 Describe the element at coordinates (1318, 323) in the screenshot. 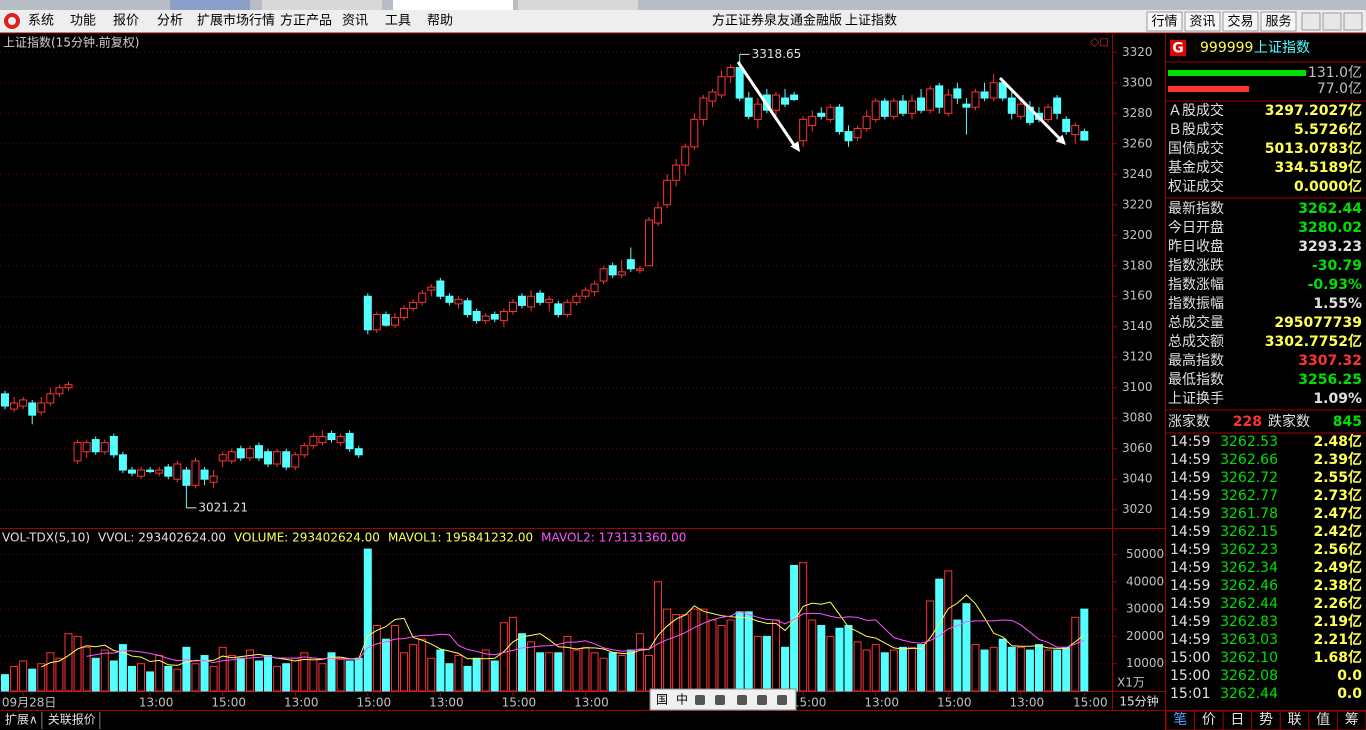

I see `row-value: 295077739` at that location.